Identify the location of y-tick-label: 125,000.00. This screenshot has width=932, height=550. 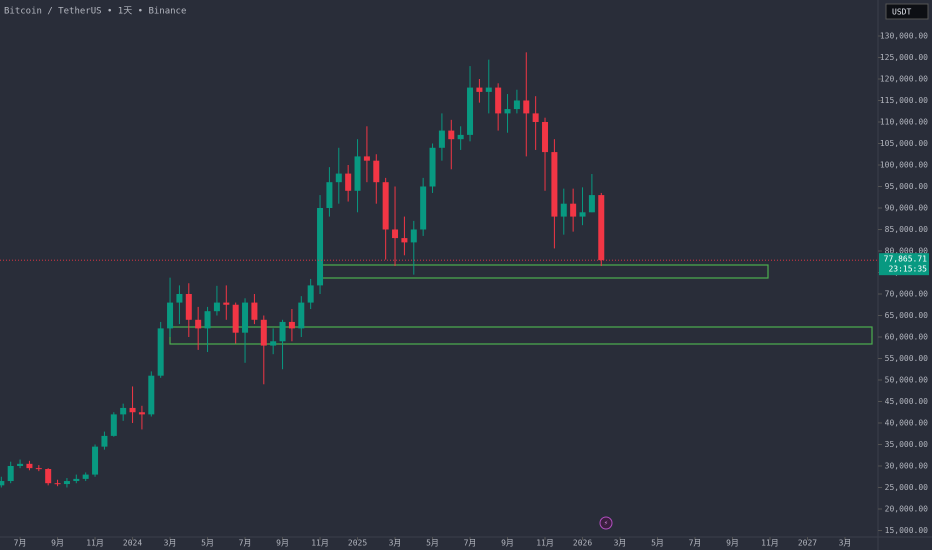
(904, 57).